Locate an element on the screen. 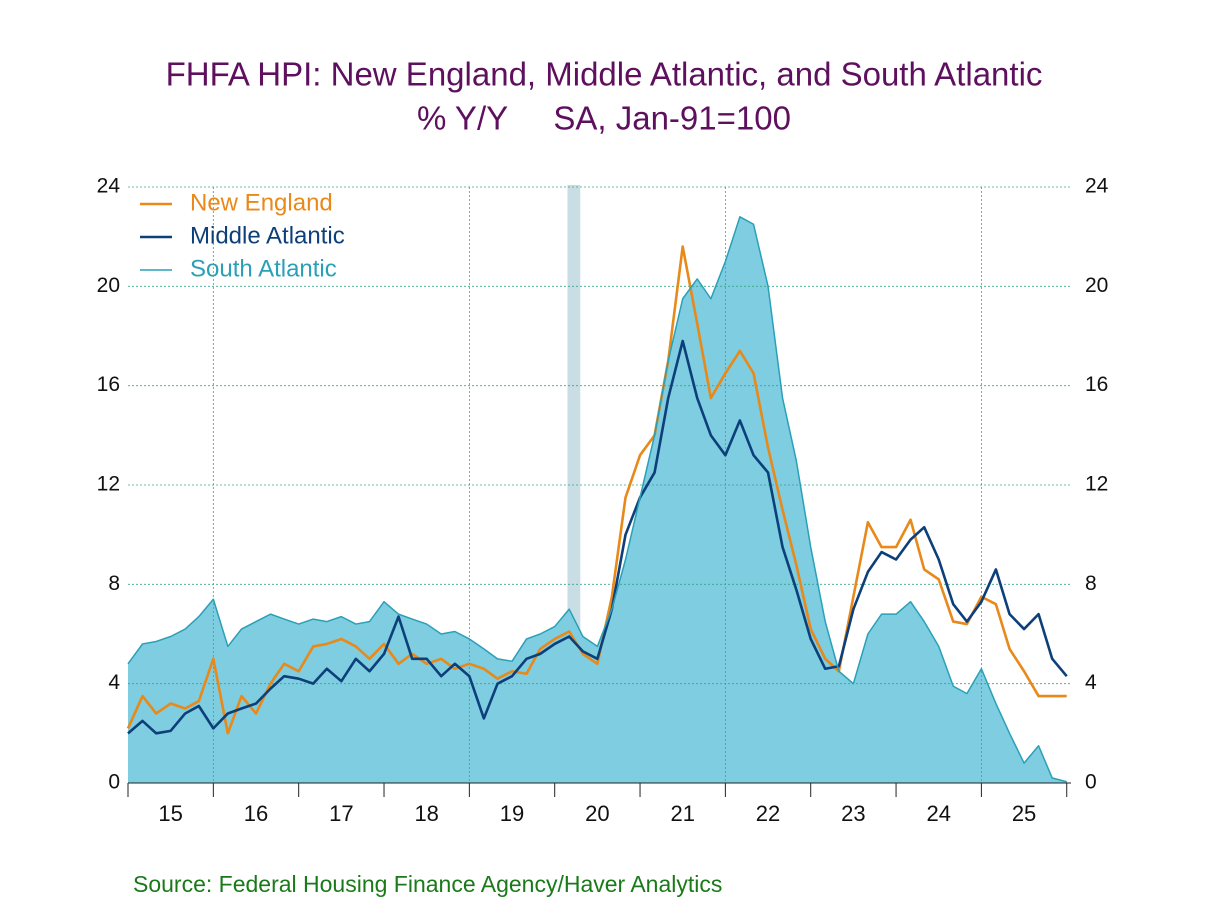  y2-tick-label: 0 is located at coordinates (1091, 782).